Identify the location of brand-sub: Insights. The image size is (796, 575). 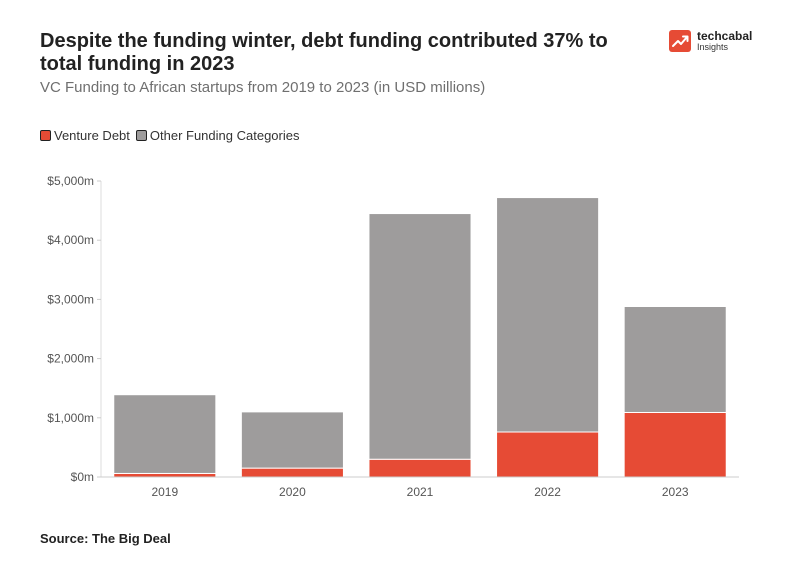
(713, 47).